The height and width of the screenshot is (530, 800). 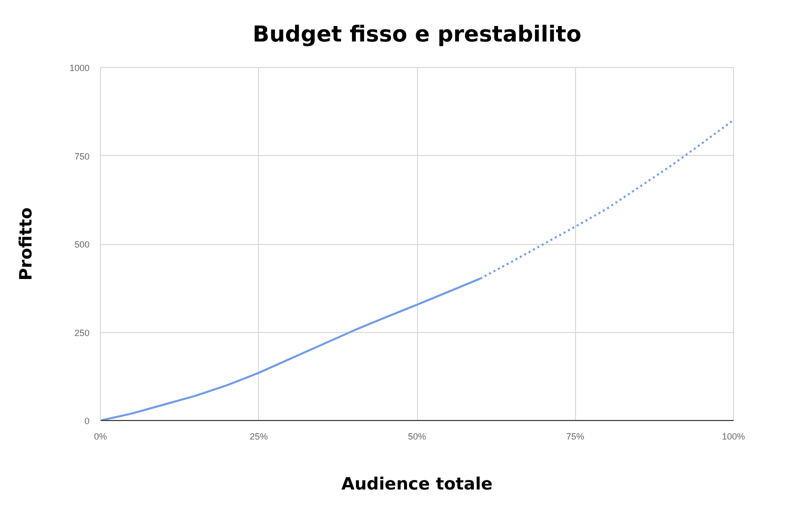 What do you see at coordinates (575, 437) in the screenshot?
I see `x-tick-label: 75%` at bounding box center [575, 437].